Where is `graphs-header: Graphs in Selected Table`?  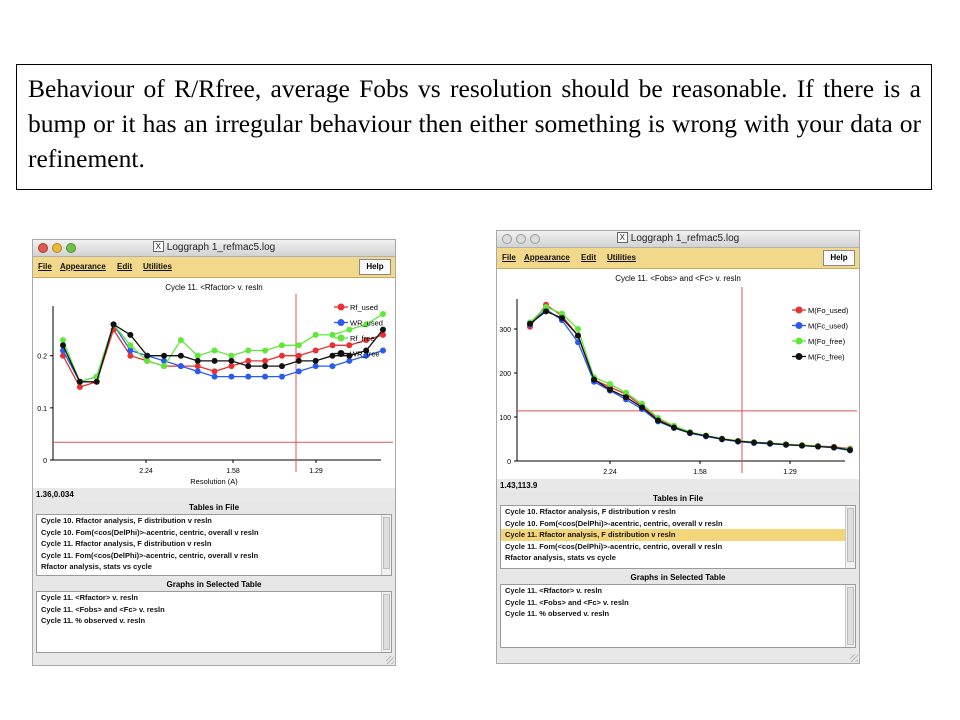
graphs-header: Graphs in Selected Table is located at coordinates (214, 584).